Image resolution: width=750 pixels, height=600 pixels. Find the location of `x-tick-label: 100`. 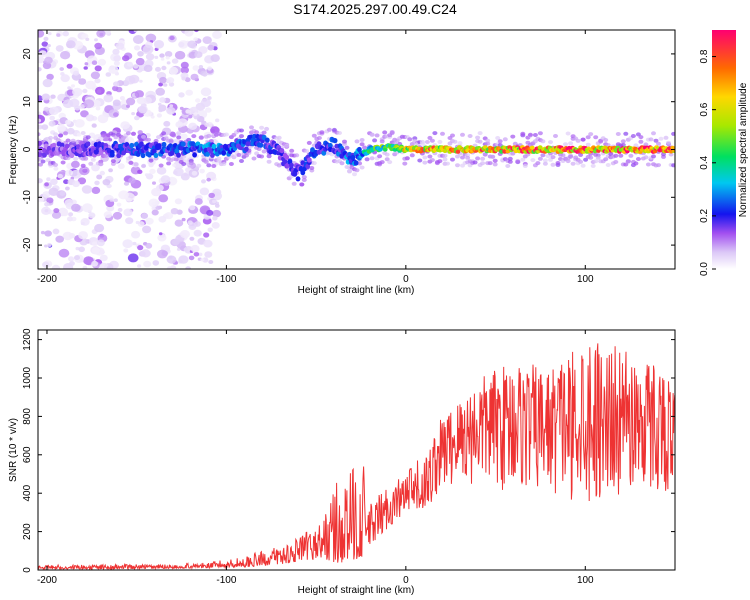

x-tick-label: 100 is located at coordinates (585, 580).